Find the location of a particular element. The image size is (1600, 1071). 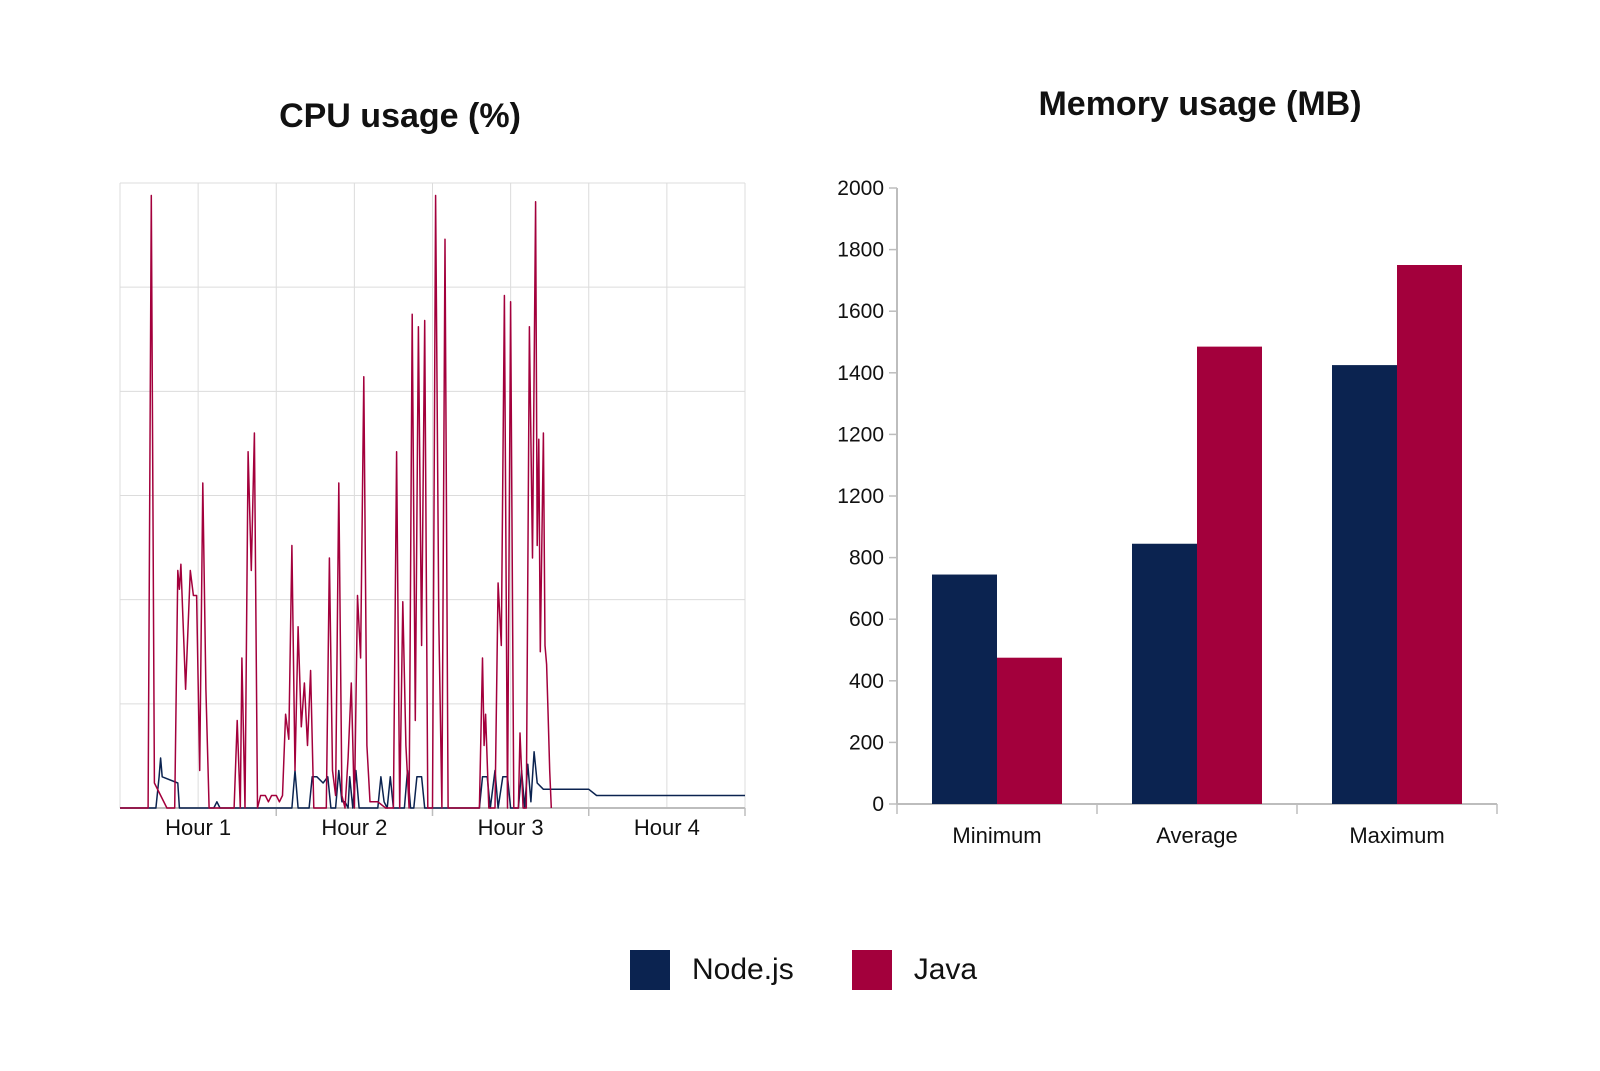

memory-y-tick-label: 400 is located at coordinates (866, 681).